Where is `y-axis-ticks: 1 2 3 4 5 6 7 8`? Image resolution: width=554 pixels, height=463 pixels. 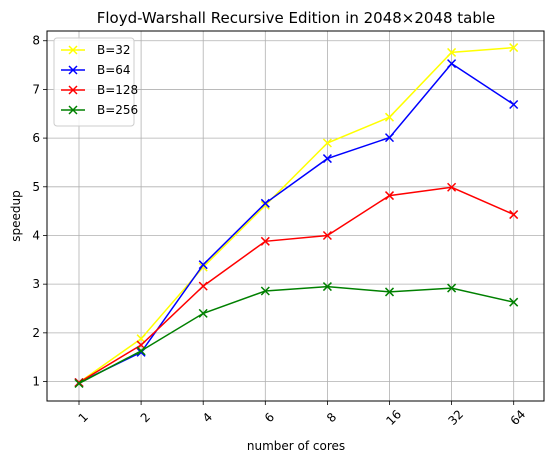
y-axis-ticks: 1 2 3 4 5 6 7 8 is located at coordinates (39, 211).